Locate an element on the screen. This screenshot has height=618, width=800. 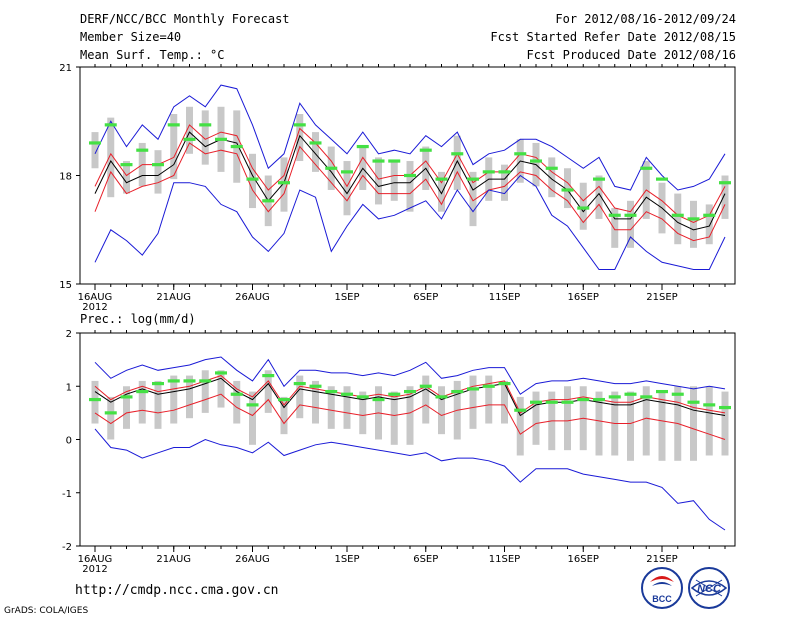
temp-xtick-label: 21SEP is located at coordinates (661, 297).